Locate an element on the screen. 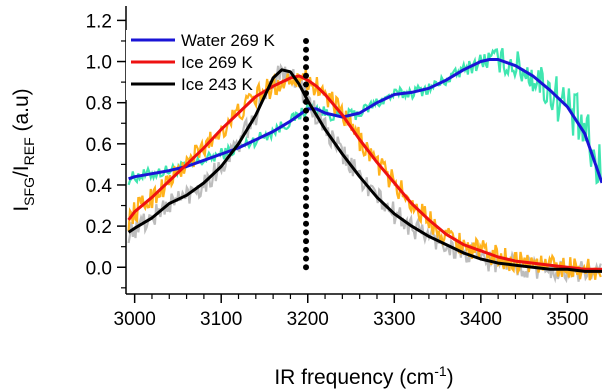 This screenshot has width=603, height=391. legend-background is located at coordinates (151, 65).